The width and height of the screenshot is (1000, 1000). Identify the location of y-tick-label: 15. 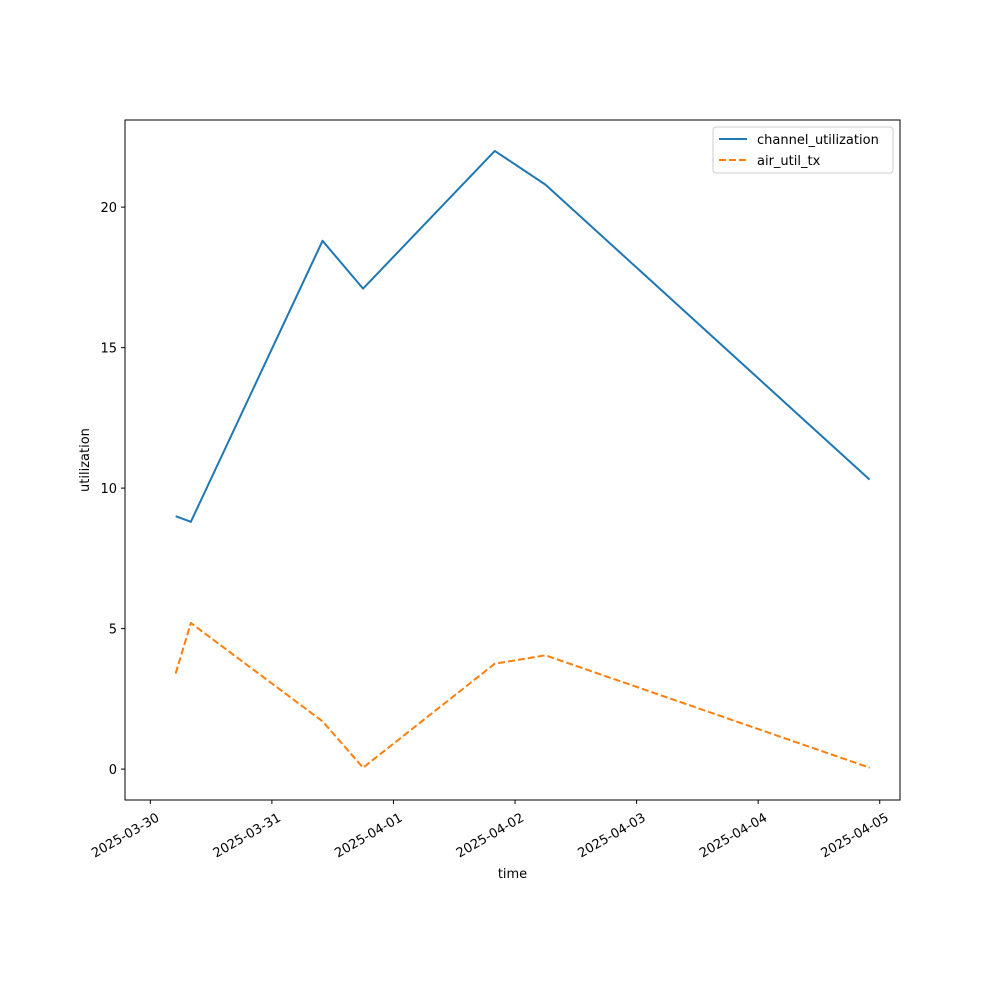
(108, 349).